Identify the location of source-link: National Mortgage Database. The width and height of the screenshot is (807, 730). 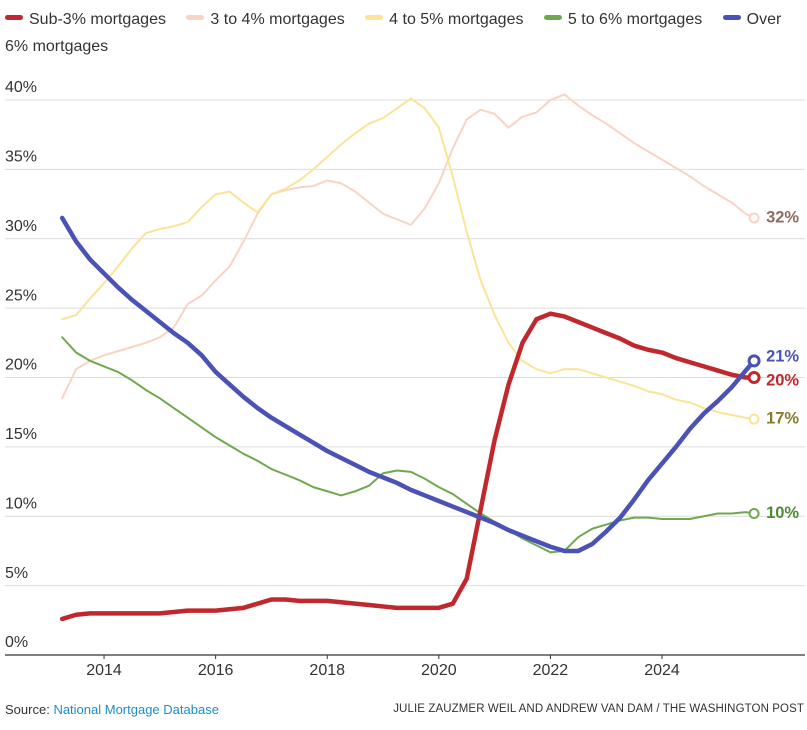
(136, 709).